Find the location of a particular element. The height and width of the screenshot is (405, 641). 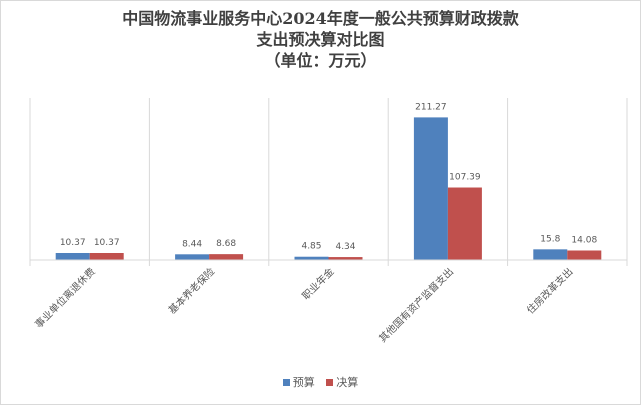

legend-label-final: 决算 is located at coordinates (347, 382).